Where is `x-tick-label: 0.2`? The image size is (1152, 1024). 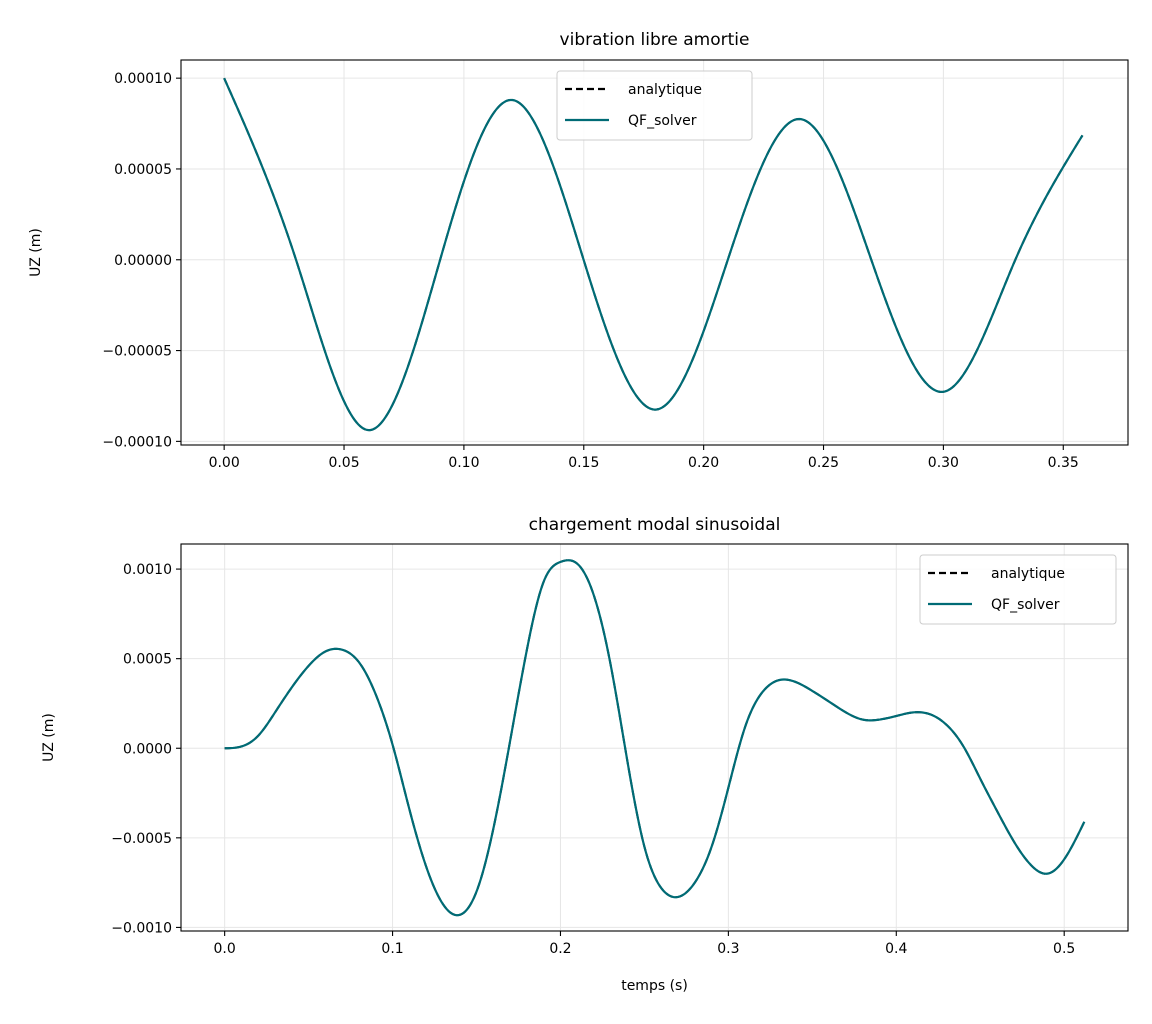 x-tick-label: 0.2 is located at coordinates (560, 949).